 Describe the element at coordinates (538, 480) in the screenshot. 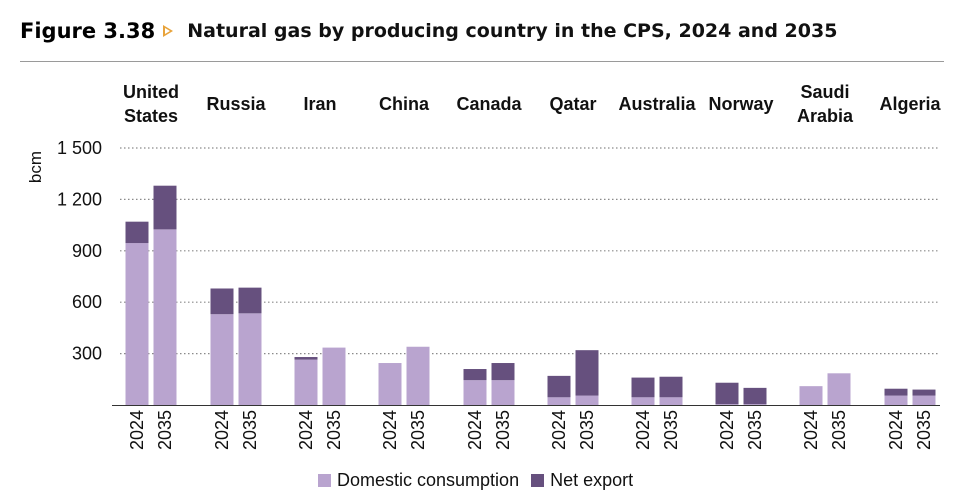

I see `legend-swatch-net-export` at that location.